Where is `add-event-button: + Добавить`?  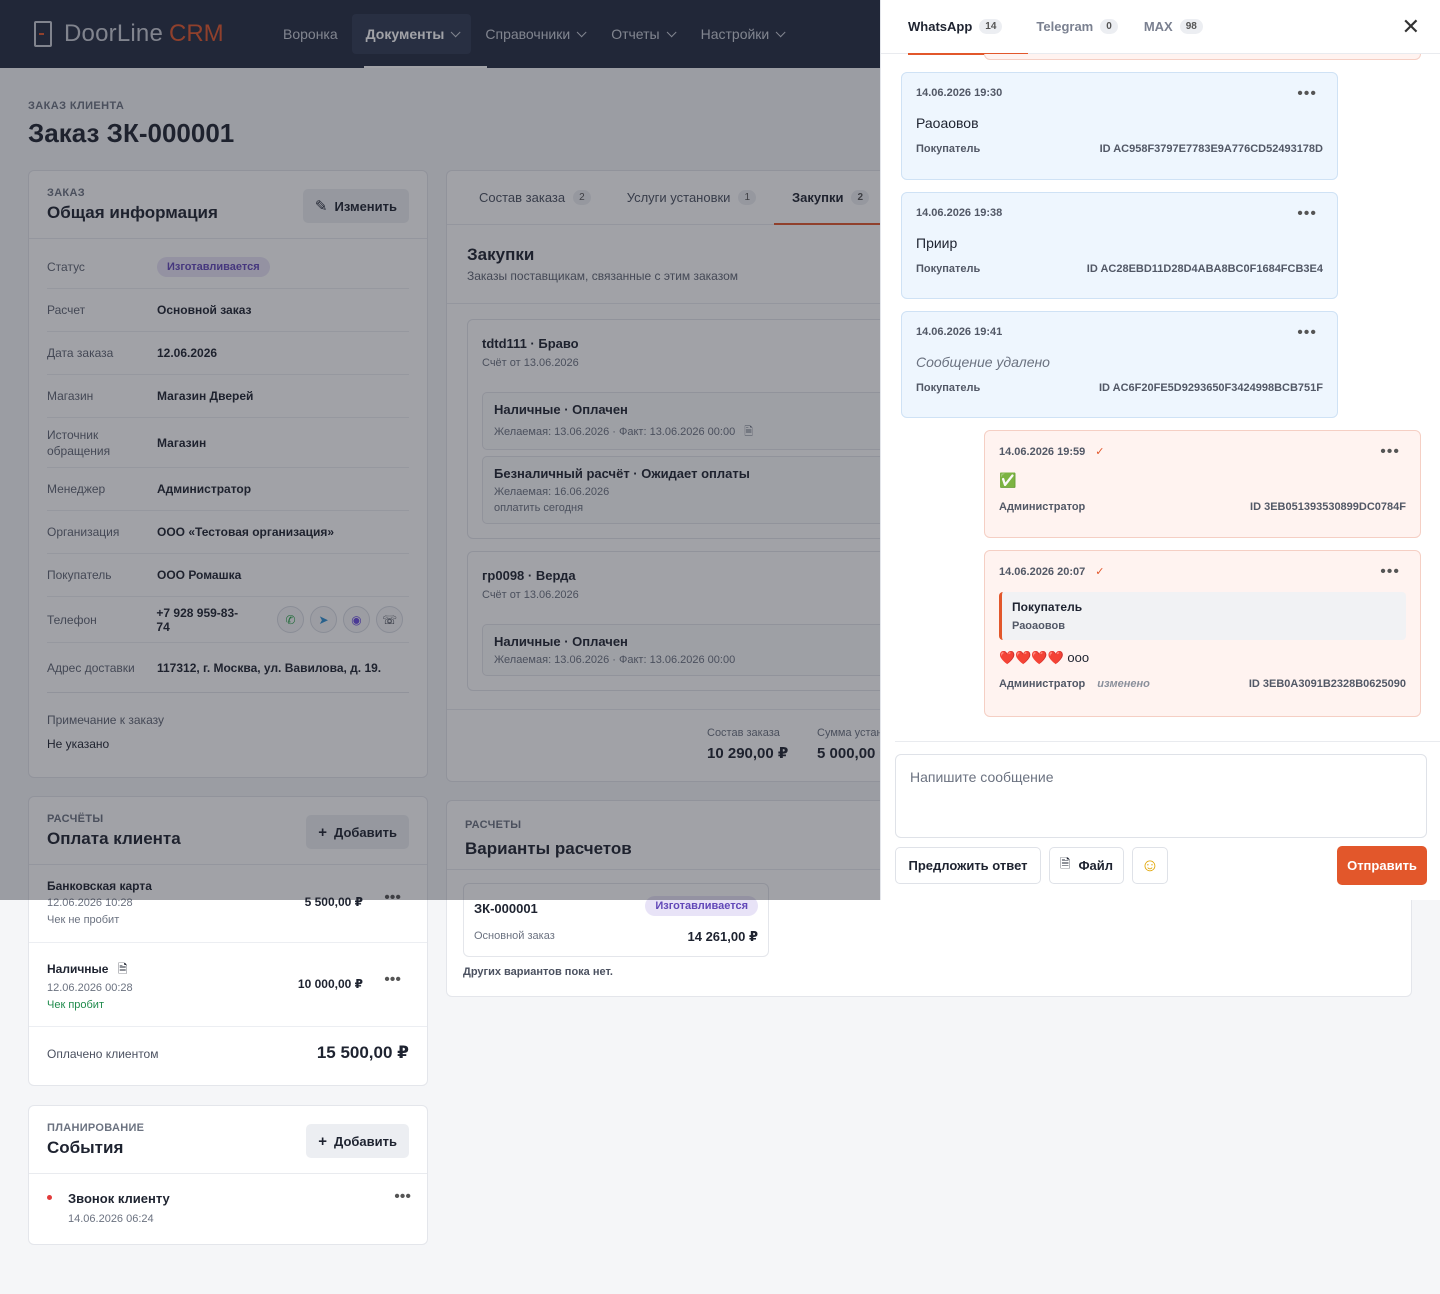 add-event-button: + Добавить is located at coordinates (357, 1141).